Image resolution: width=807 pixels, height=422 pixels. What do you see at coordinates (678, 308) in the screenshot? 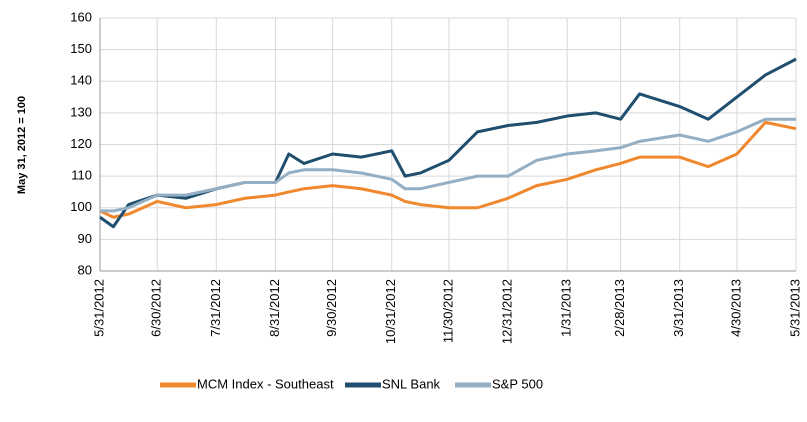
I see `x-tick-label: 3/31/2013` at bounding box center [678, 308].